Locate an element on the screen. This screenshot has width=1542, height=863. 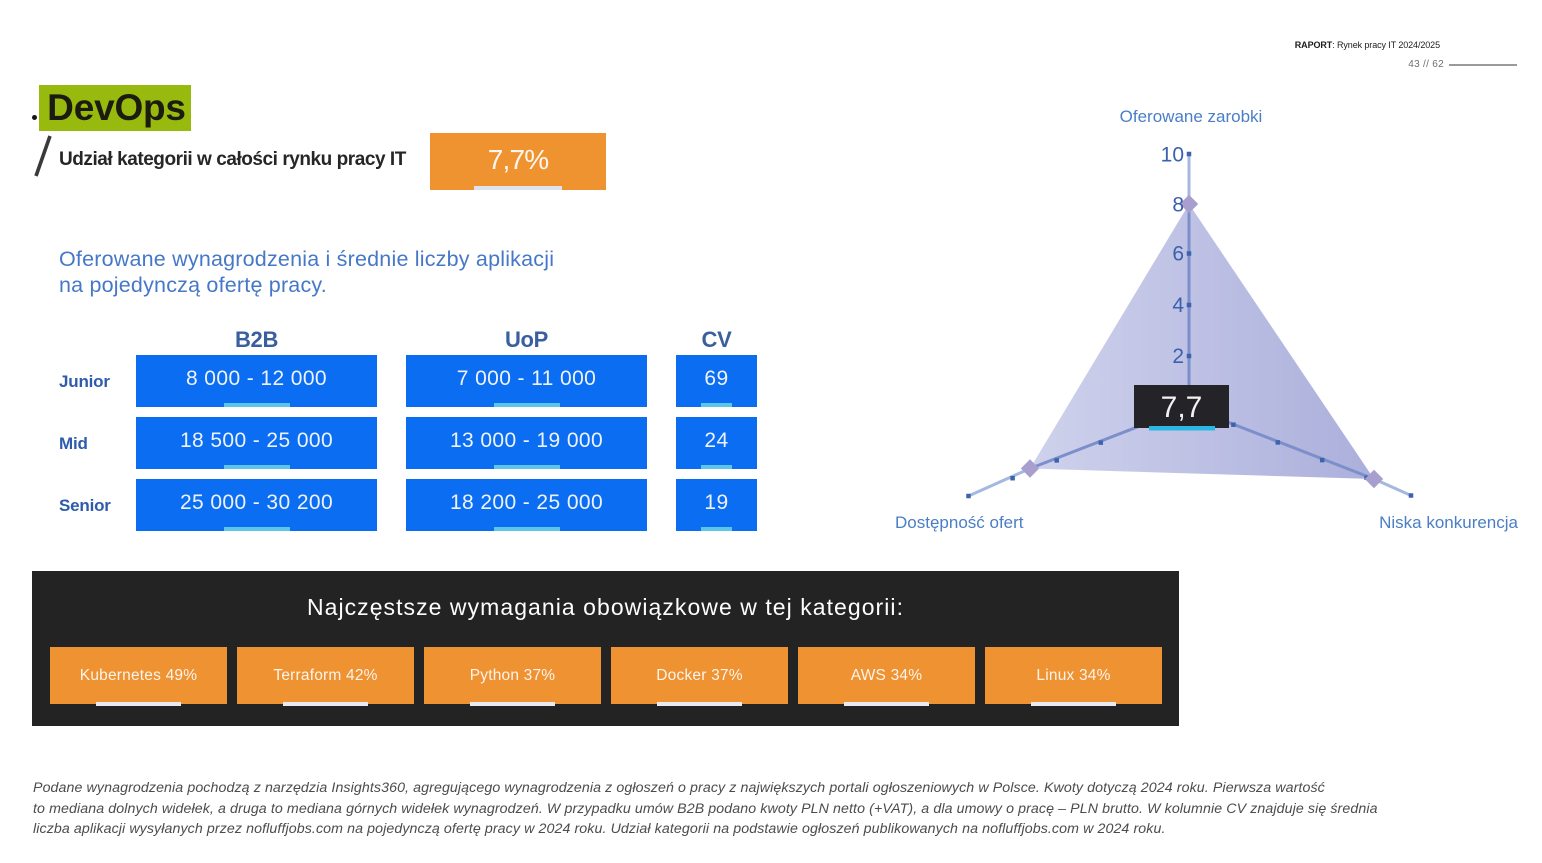
svg-text: 10 is located at coordinates (1172, 155).